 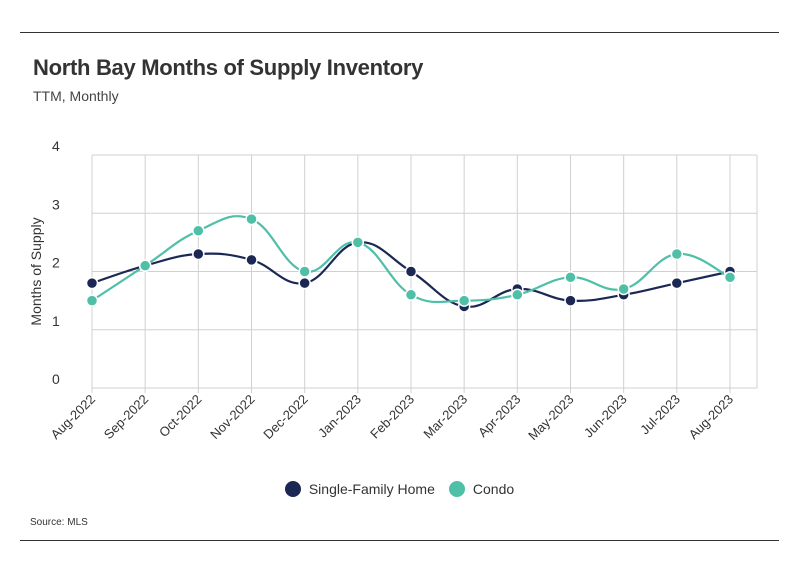 I want to click on x-tick-label: Mar-2023, so click(x=445, y=417).